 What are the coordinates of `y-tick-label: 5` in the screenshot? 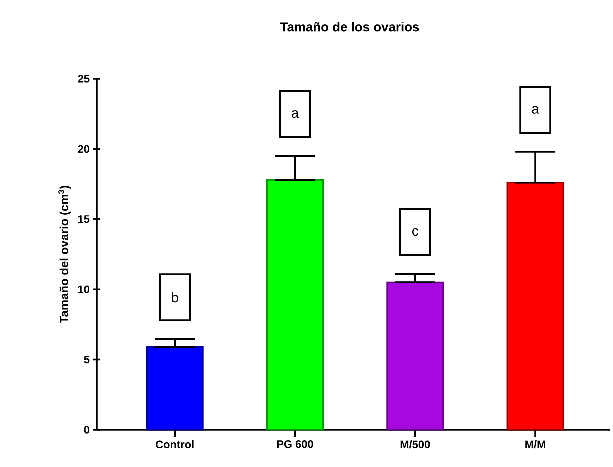 It's located at (87, 360).